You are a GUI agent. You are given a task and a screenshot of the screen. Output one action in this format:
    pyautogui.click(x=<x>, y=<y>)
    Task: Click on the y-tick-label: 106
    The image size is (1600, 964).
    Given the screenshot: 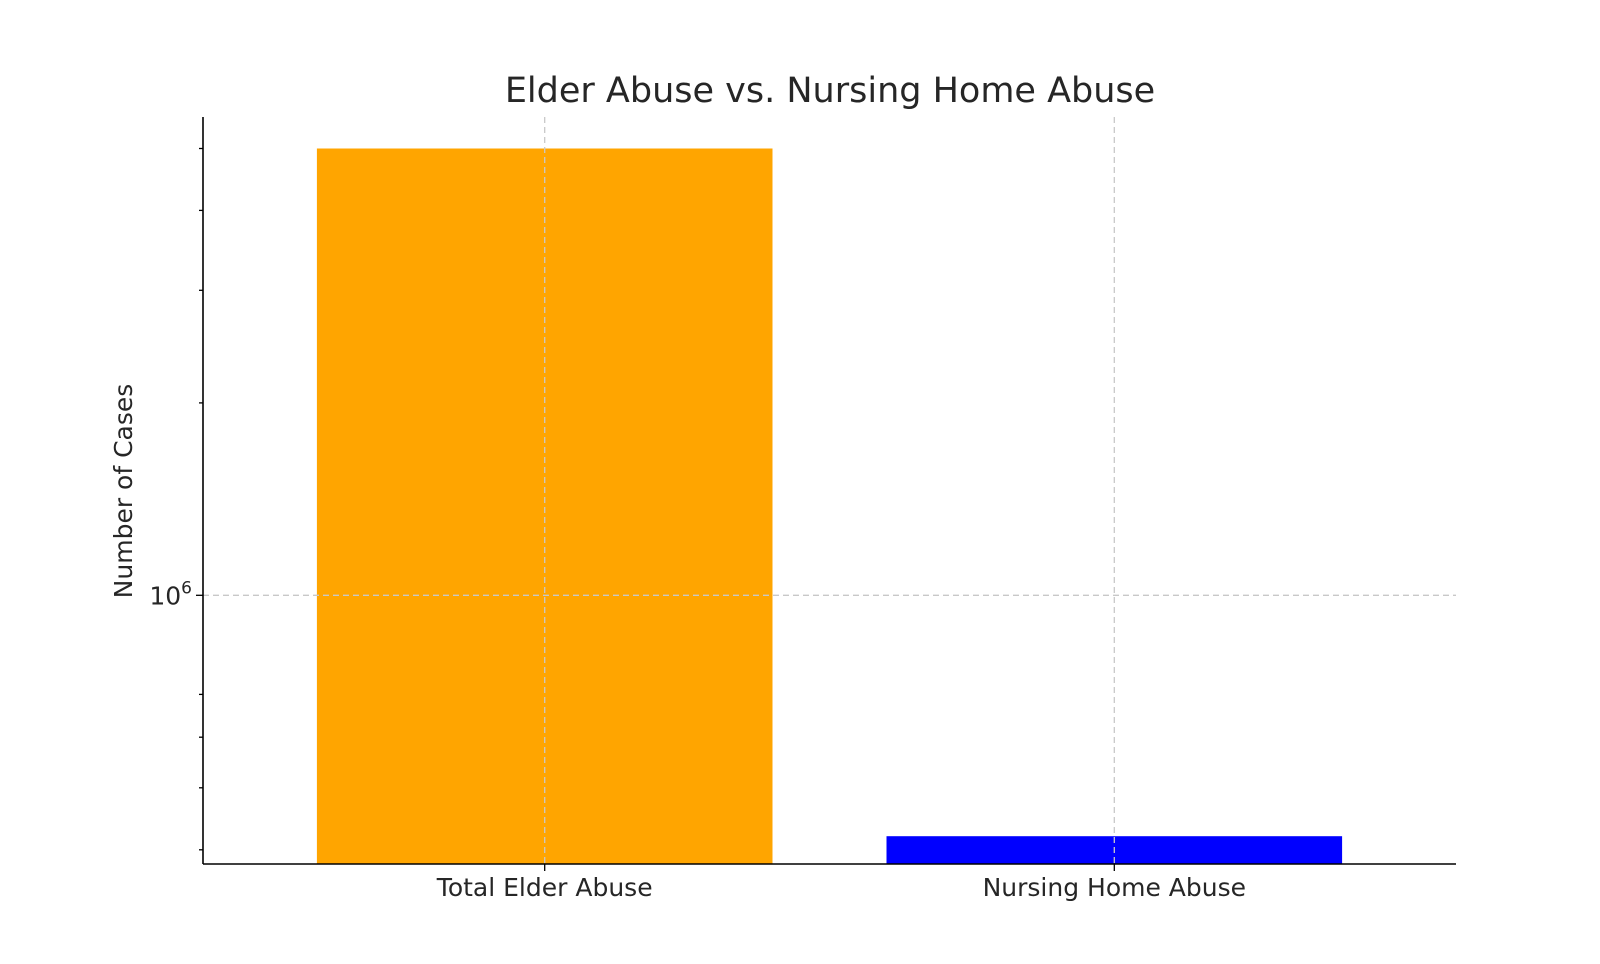 What is the action you would take?
    pyautogui.click(x=170, y=594)
    